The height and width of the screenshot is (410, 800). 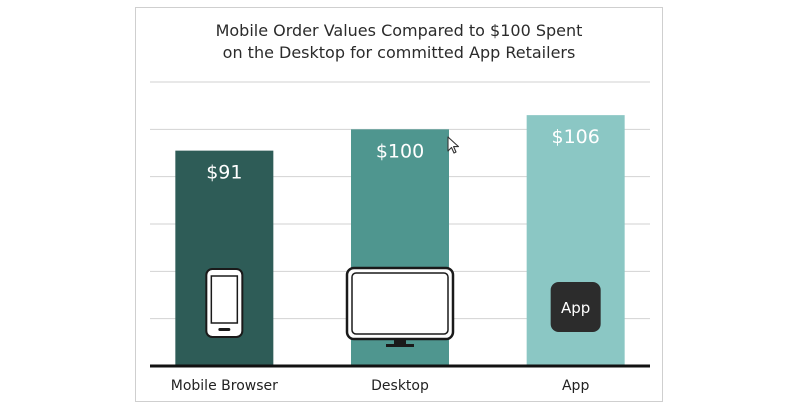 I want to click on app-tile, so click(x=575, y=307).